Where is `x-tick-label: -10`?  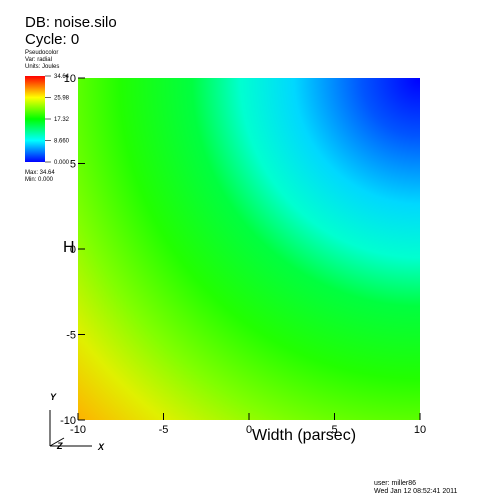 x-tick-label: -10 is located at coordinates (78, 430).